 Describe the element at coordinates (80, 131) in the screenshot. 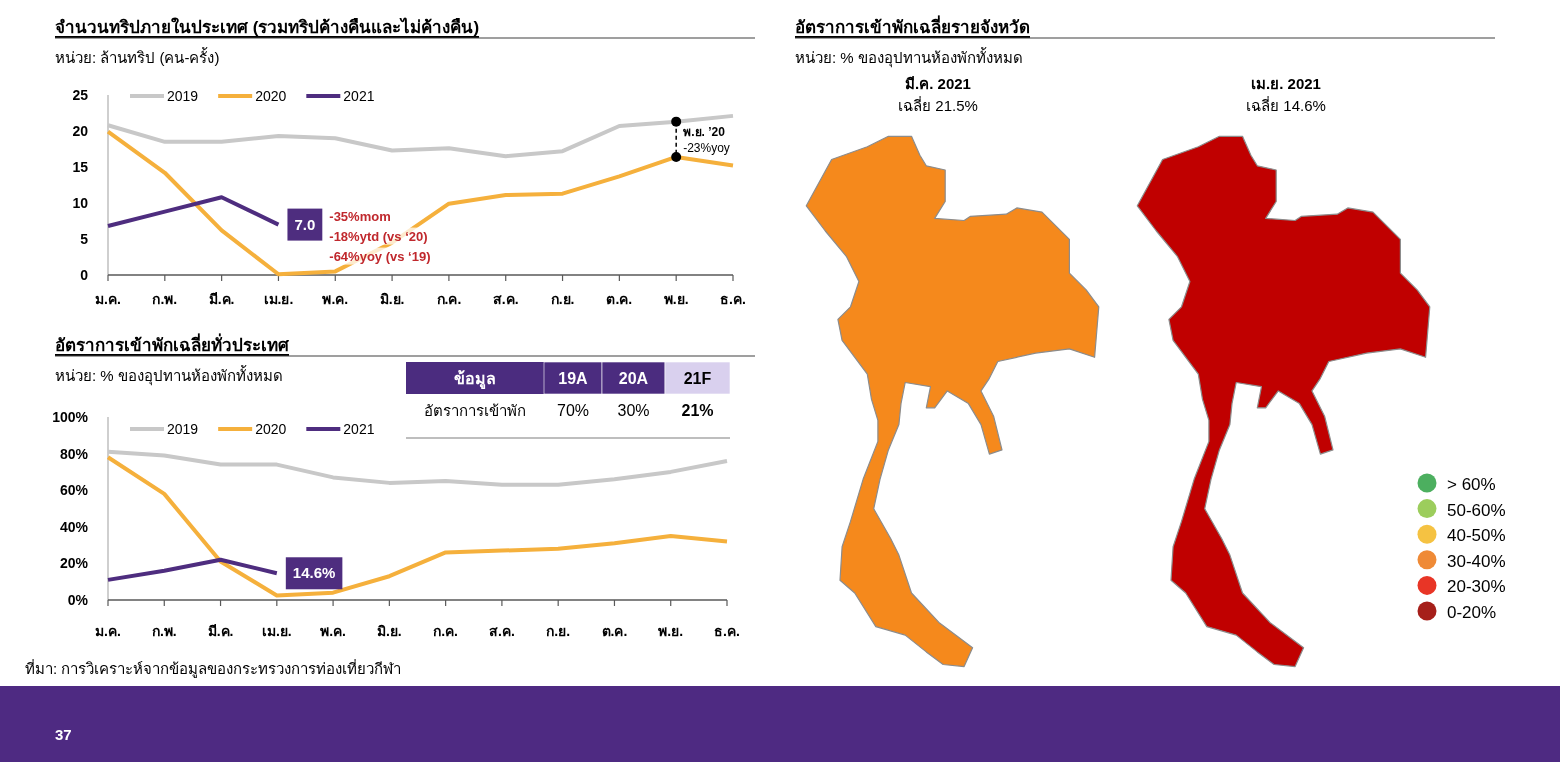

I see `y-tick-label: 20` at that location.